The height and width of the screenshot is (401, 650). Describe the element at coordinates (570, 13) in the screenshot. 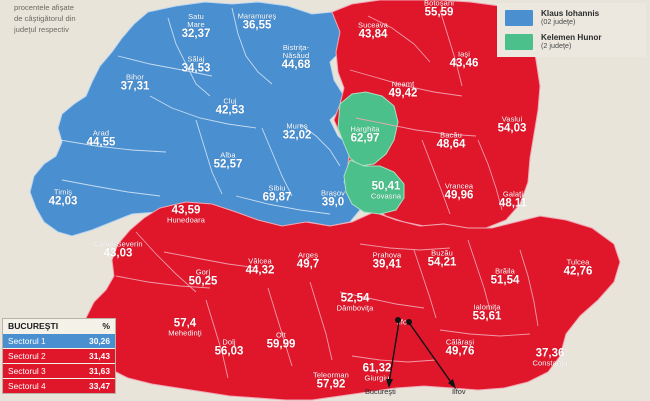

I see `legend-label-iohannis: Klaus Iohannis` at that location.